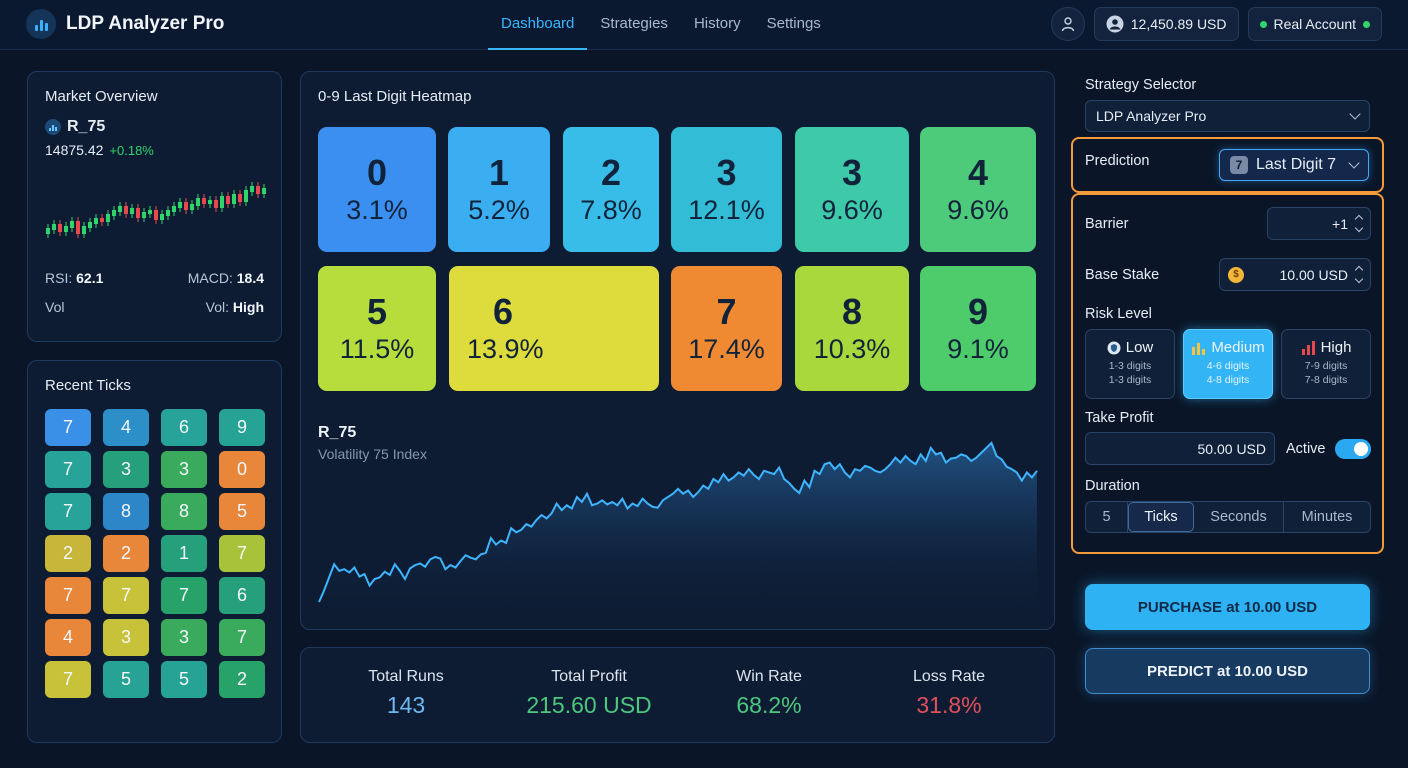 This screenshot has height=768, width=1408. Describe the element at coordinates (126, 511) in the screenshot. I see `tick-cell: 8` at that location.